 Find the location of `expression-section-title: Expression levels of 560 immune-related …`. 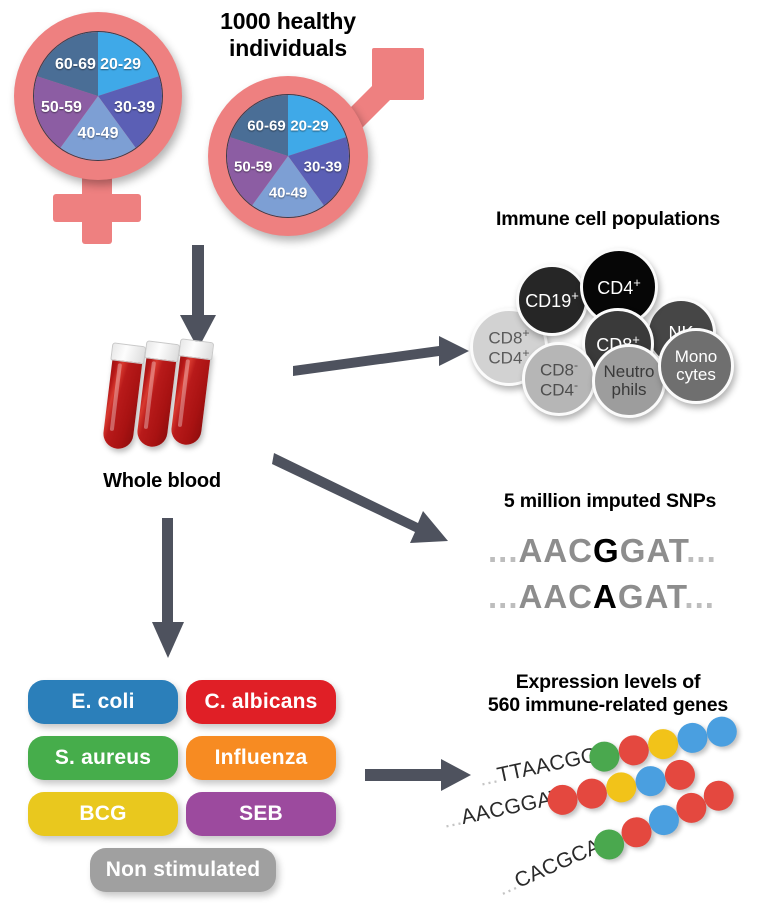

expression-section-title: Expression levels of 560 immune-related … is located at coordinates (608, 693).